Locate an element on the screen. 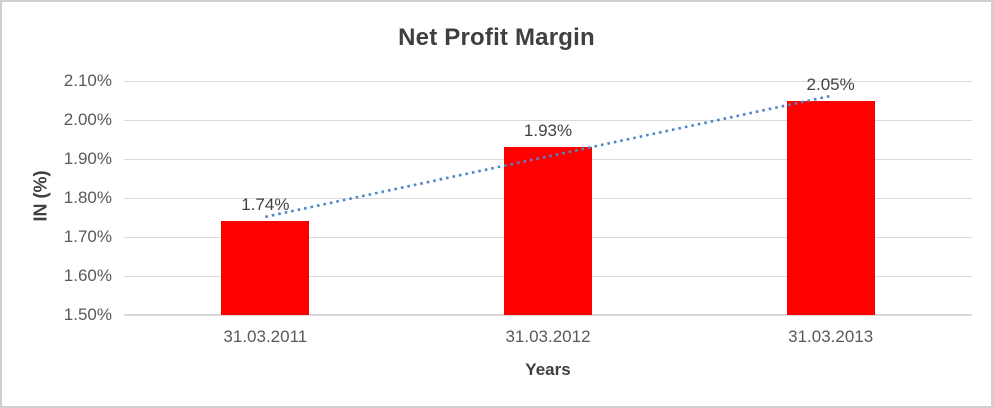  bar-31.03.2013 is located at coordinates (830, 207).